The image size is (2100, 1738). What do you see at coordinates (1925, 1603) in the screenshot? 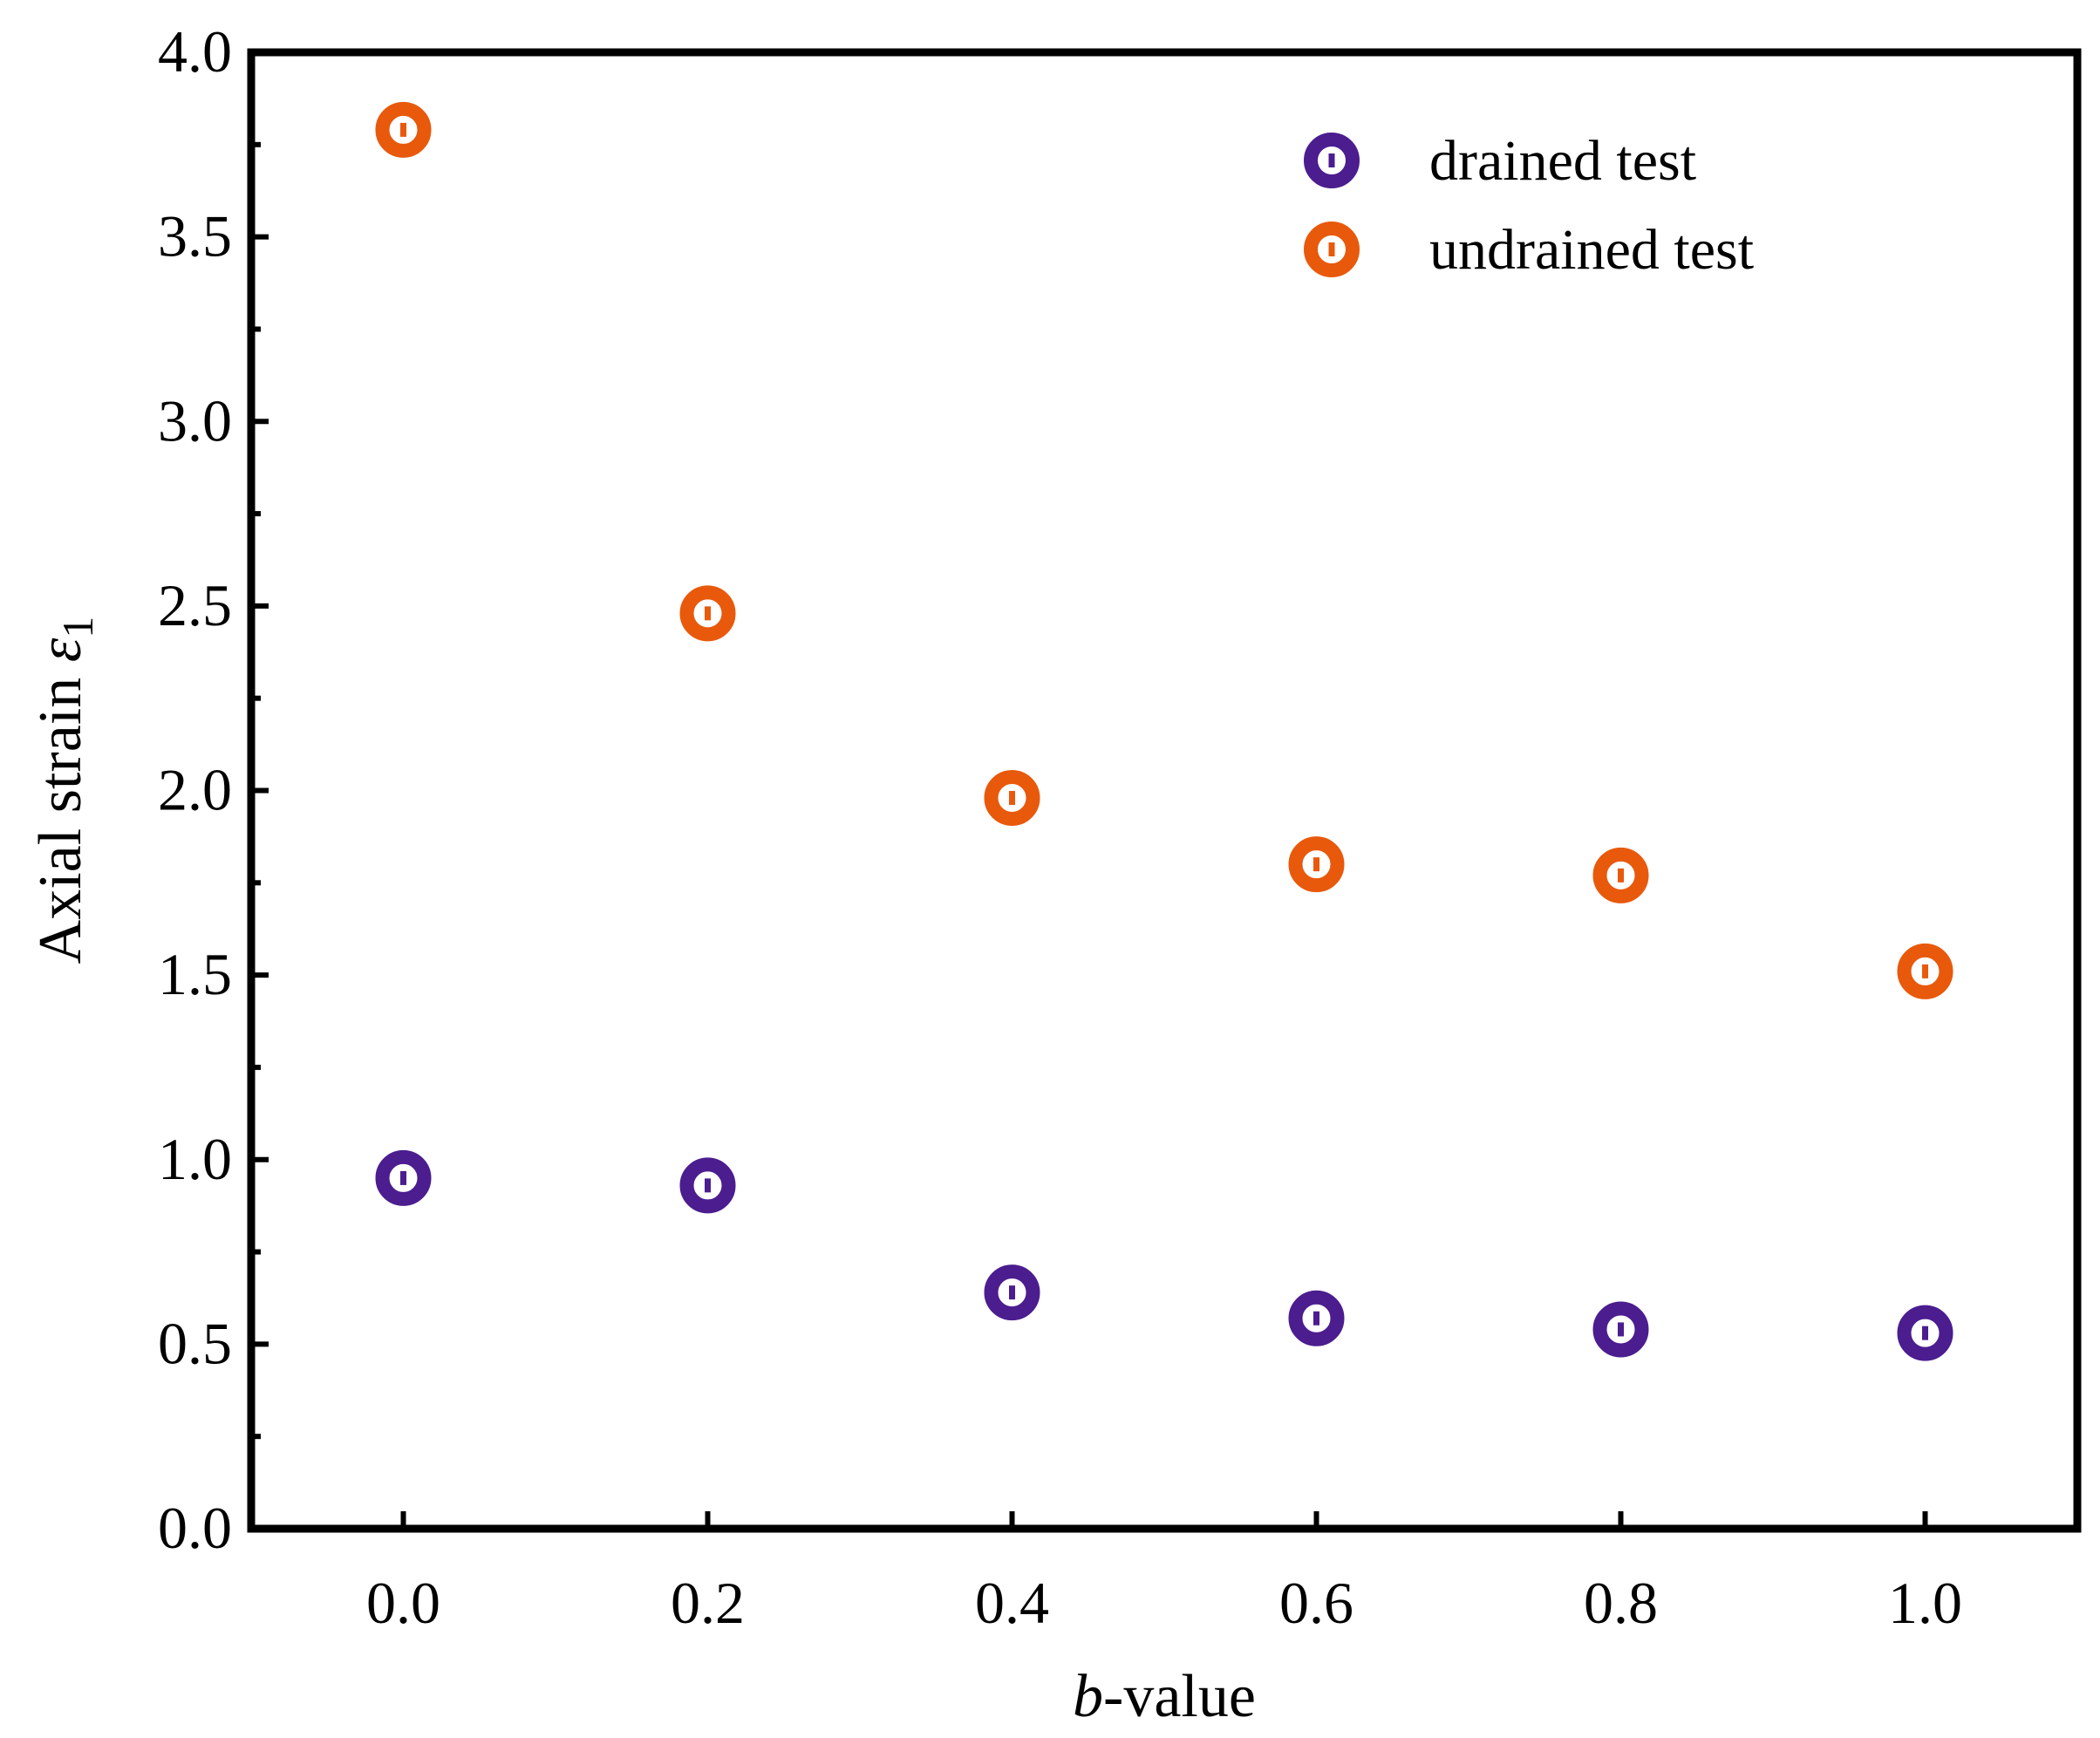
I see `x-tick-label: 1.0` at bounding box center [1925, 1603].